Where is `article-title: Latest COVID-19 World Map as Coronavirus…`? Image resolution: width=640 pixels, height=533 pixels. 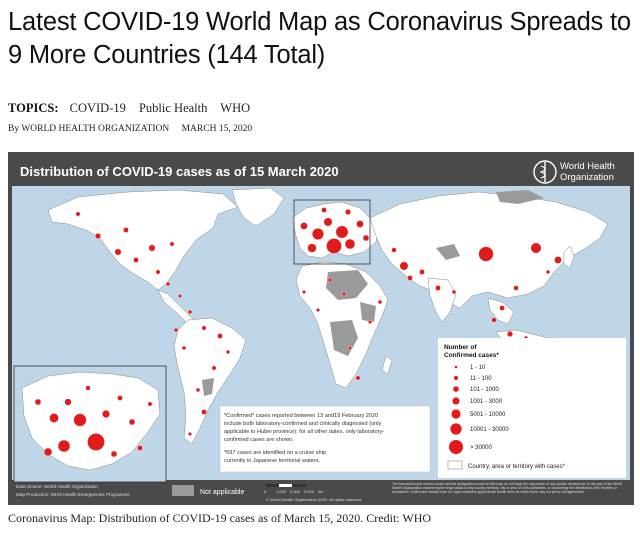
article-title: Latest COVID-19 World Map as Coronavirus… is located at coordinates (319, 38).